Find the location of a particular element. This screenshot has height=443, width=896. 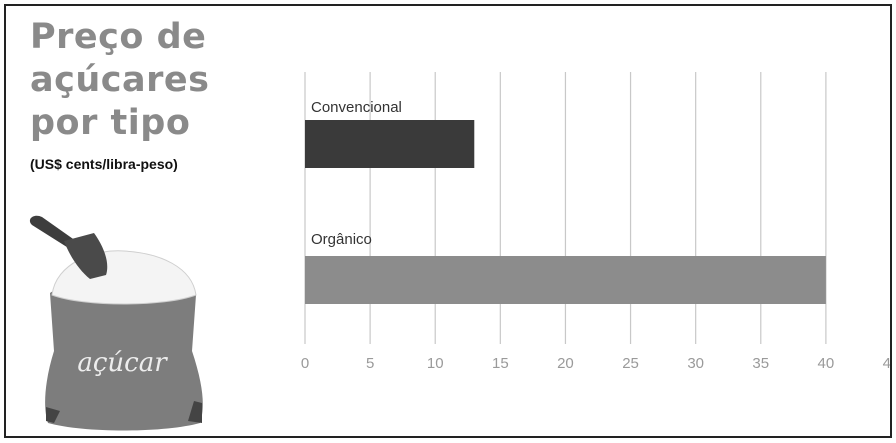

bar-convencional is located at coordinates (390, 144).